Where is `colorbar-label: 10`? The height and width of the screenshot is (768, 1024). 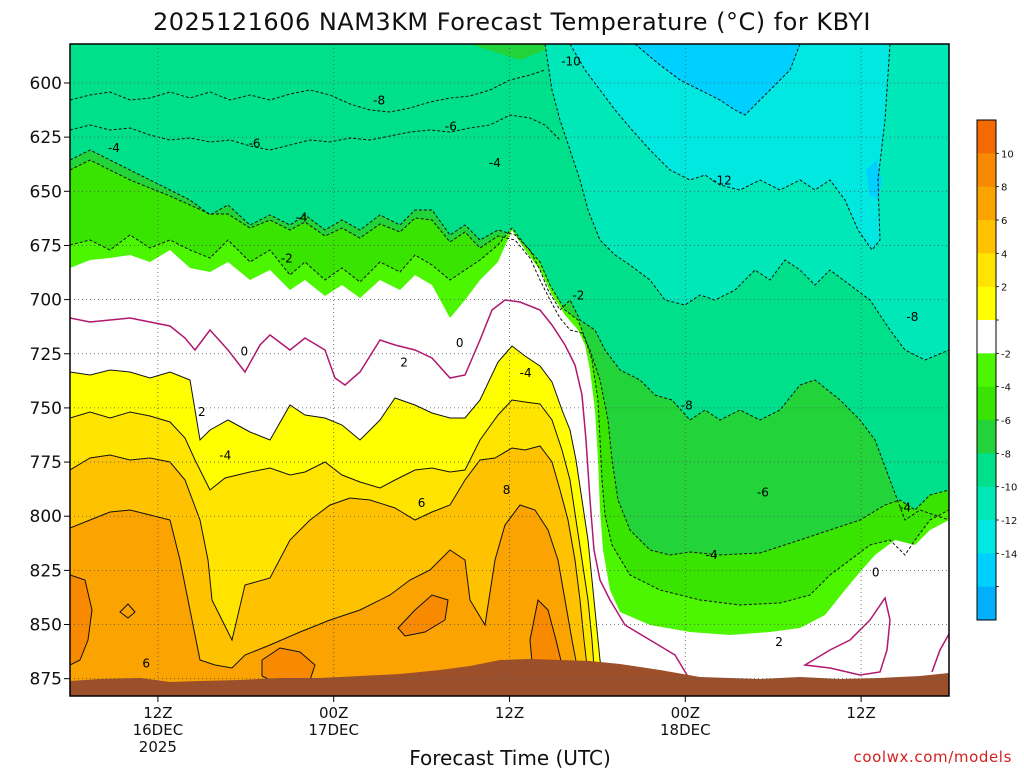 colorbar-label: 10 is located at coordinates (1007, 154).